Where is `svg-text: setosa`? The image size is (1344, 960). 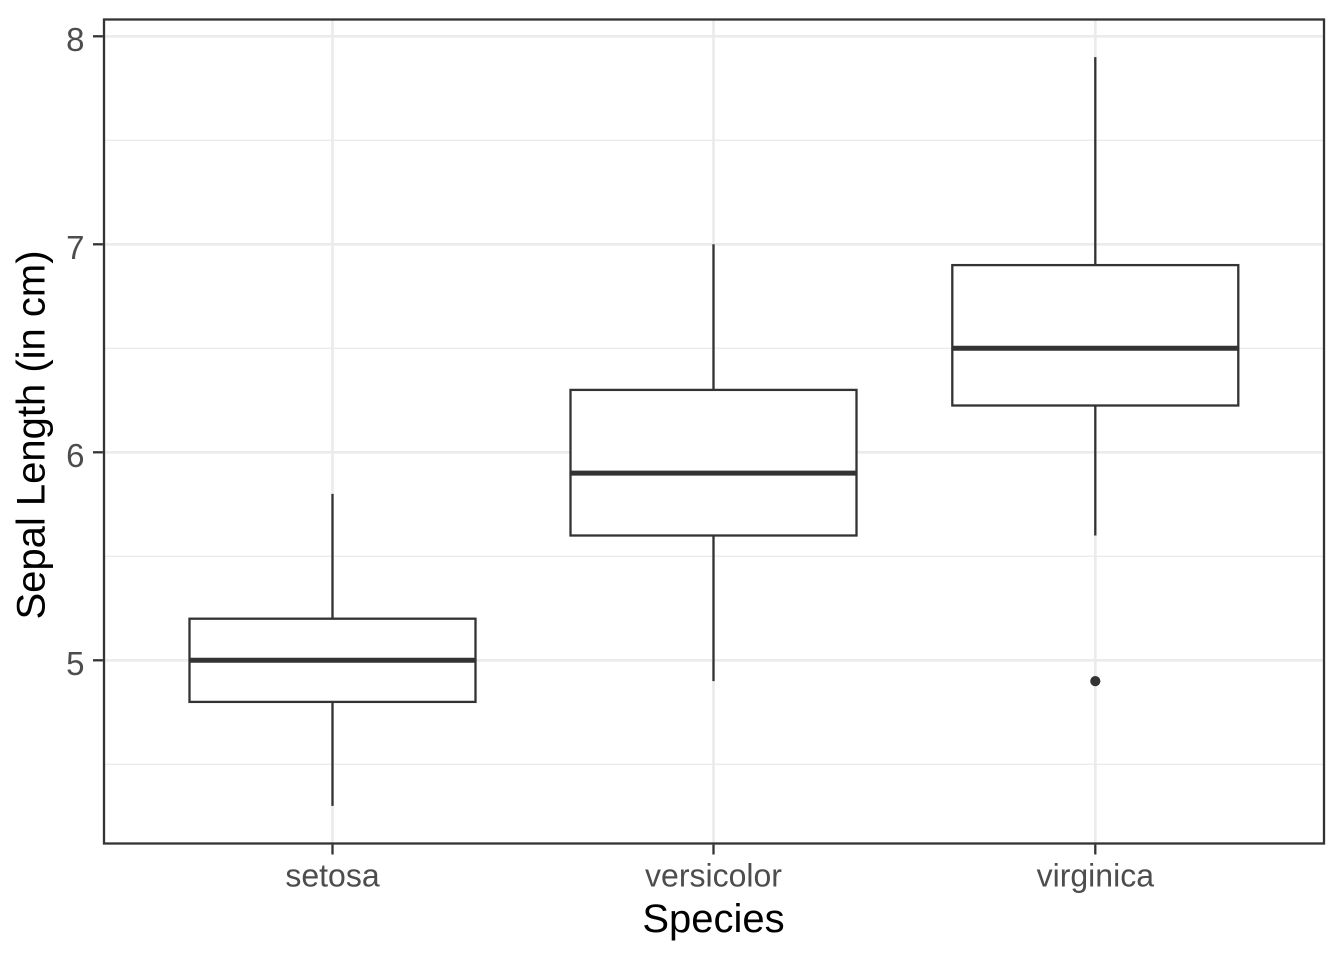 svg-text: setosa is located at coordinates (332, 875).